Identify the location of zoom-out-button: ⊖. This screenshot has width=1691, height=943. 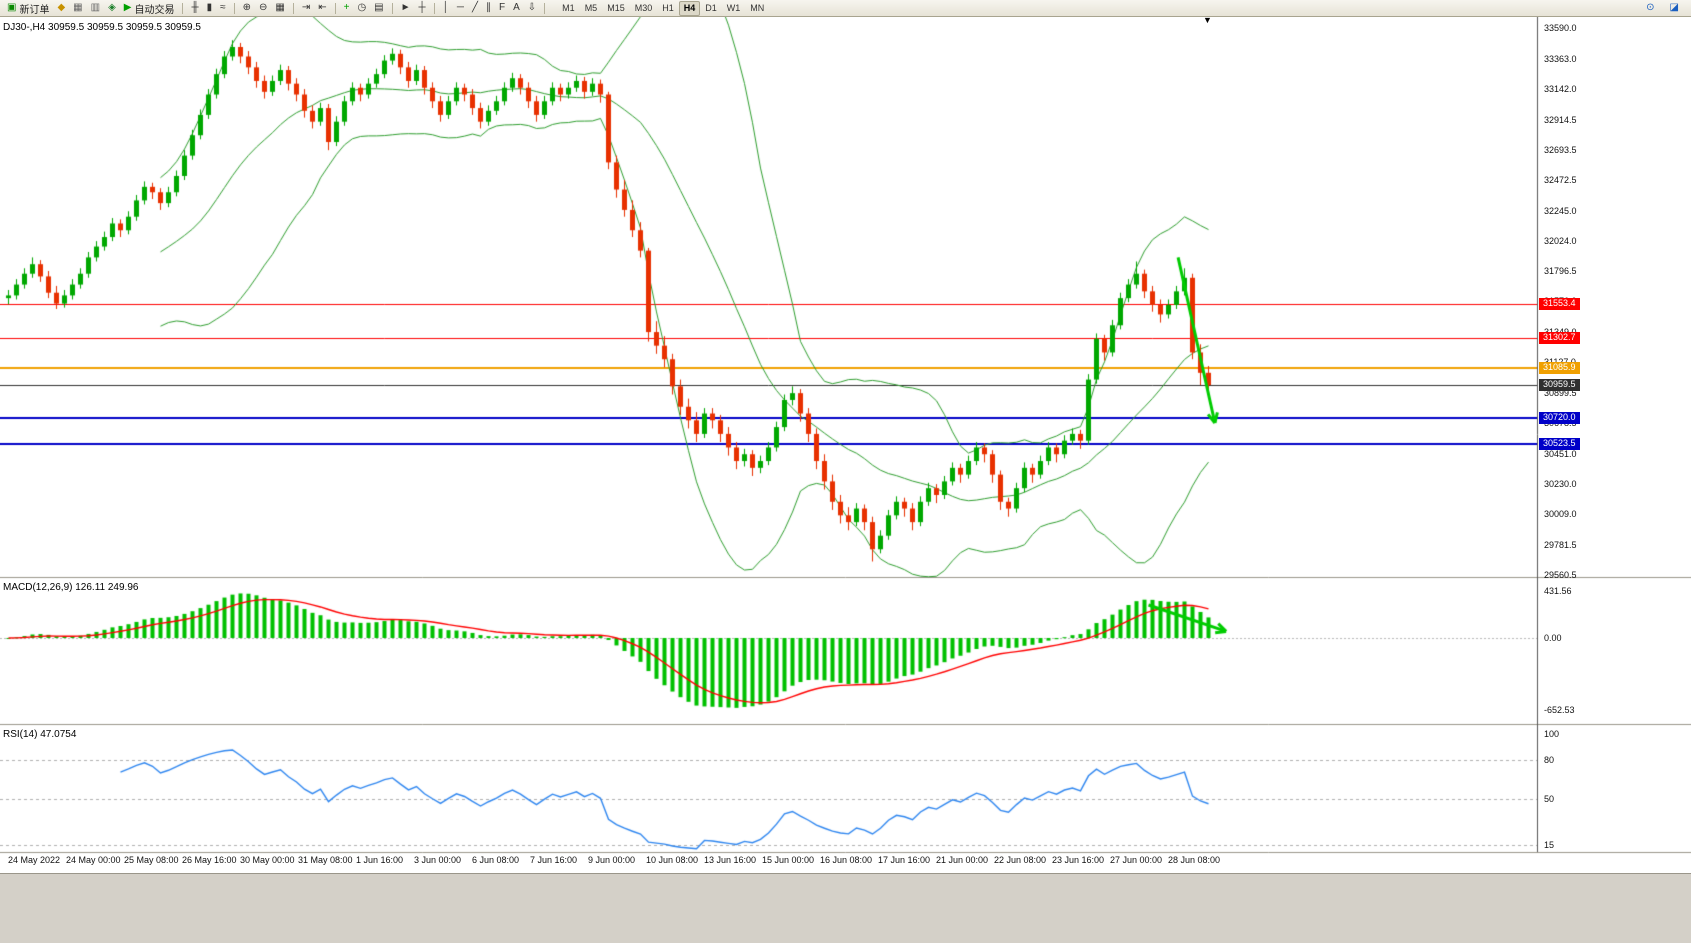
(263, 8).